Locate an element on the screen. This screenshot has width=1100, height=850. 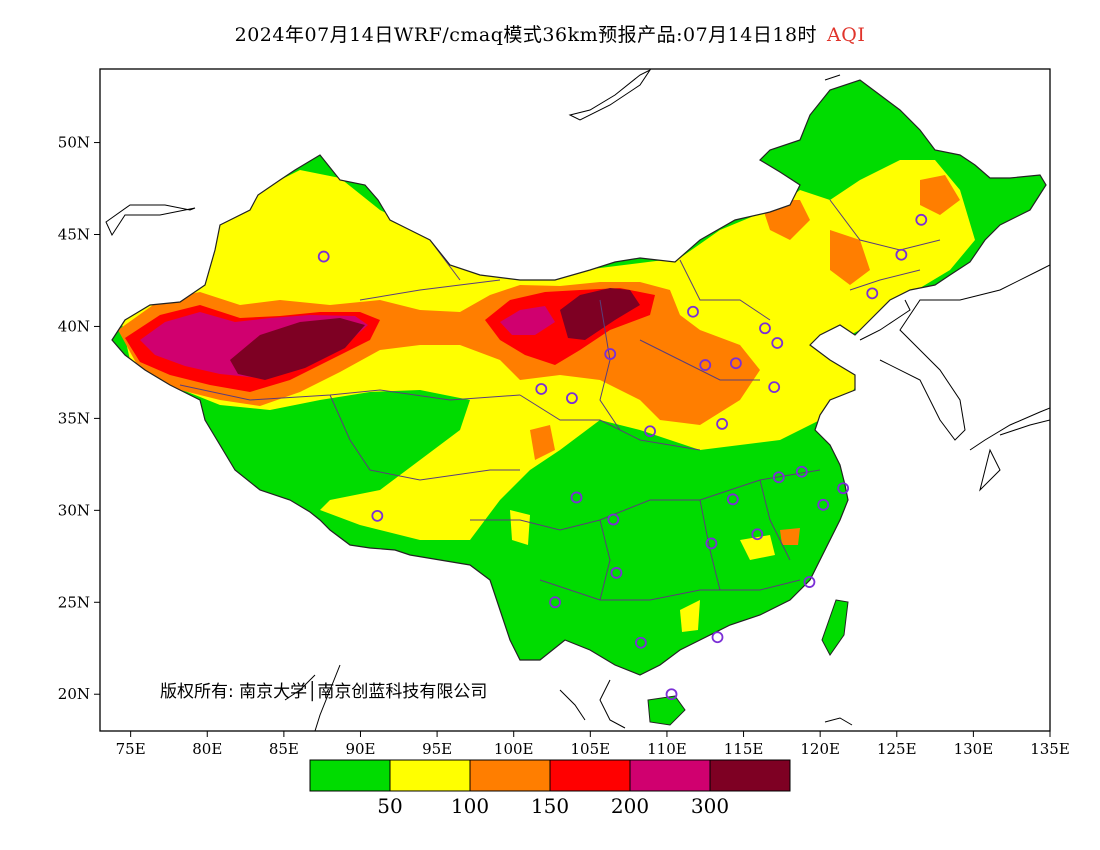
lon-tick-label: 125E is located at coordinates (897, 749).